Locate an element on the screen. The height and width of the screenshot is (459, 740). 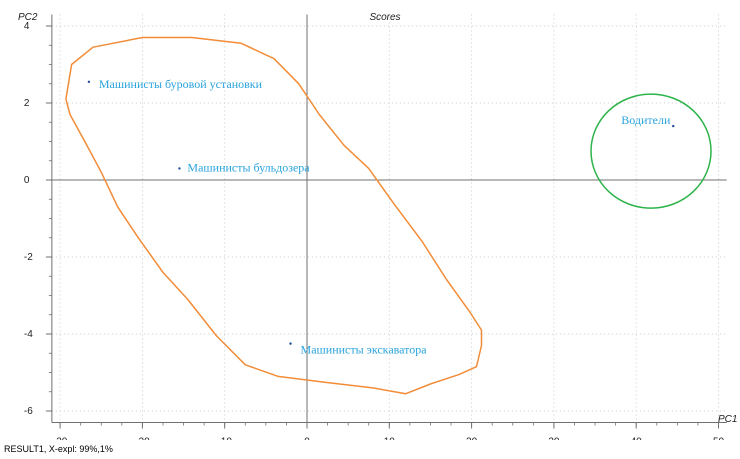
y-tick-label: 4 is located at coordinates (27, 26).